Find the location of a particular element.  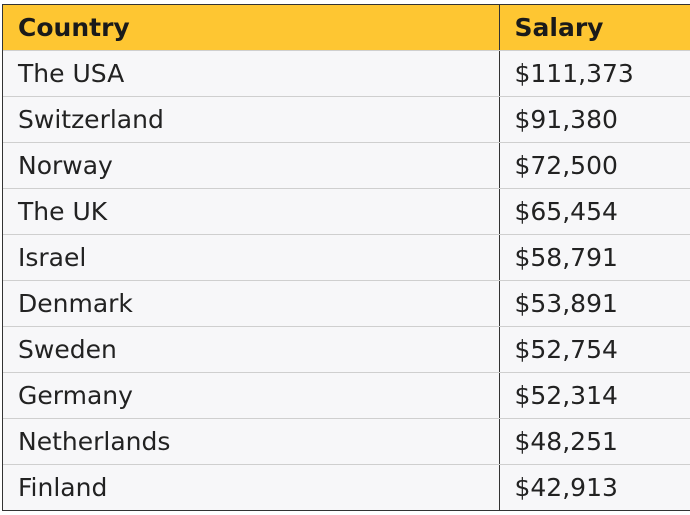

table-row: The USA $111,373 is located at coordinates (346, 73).